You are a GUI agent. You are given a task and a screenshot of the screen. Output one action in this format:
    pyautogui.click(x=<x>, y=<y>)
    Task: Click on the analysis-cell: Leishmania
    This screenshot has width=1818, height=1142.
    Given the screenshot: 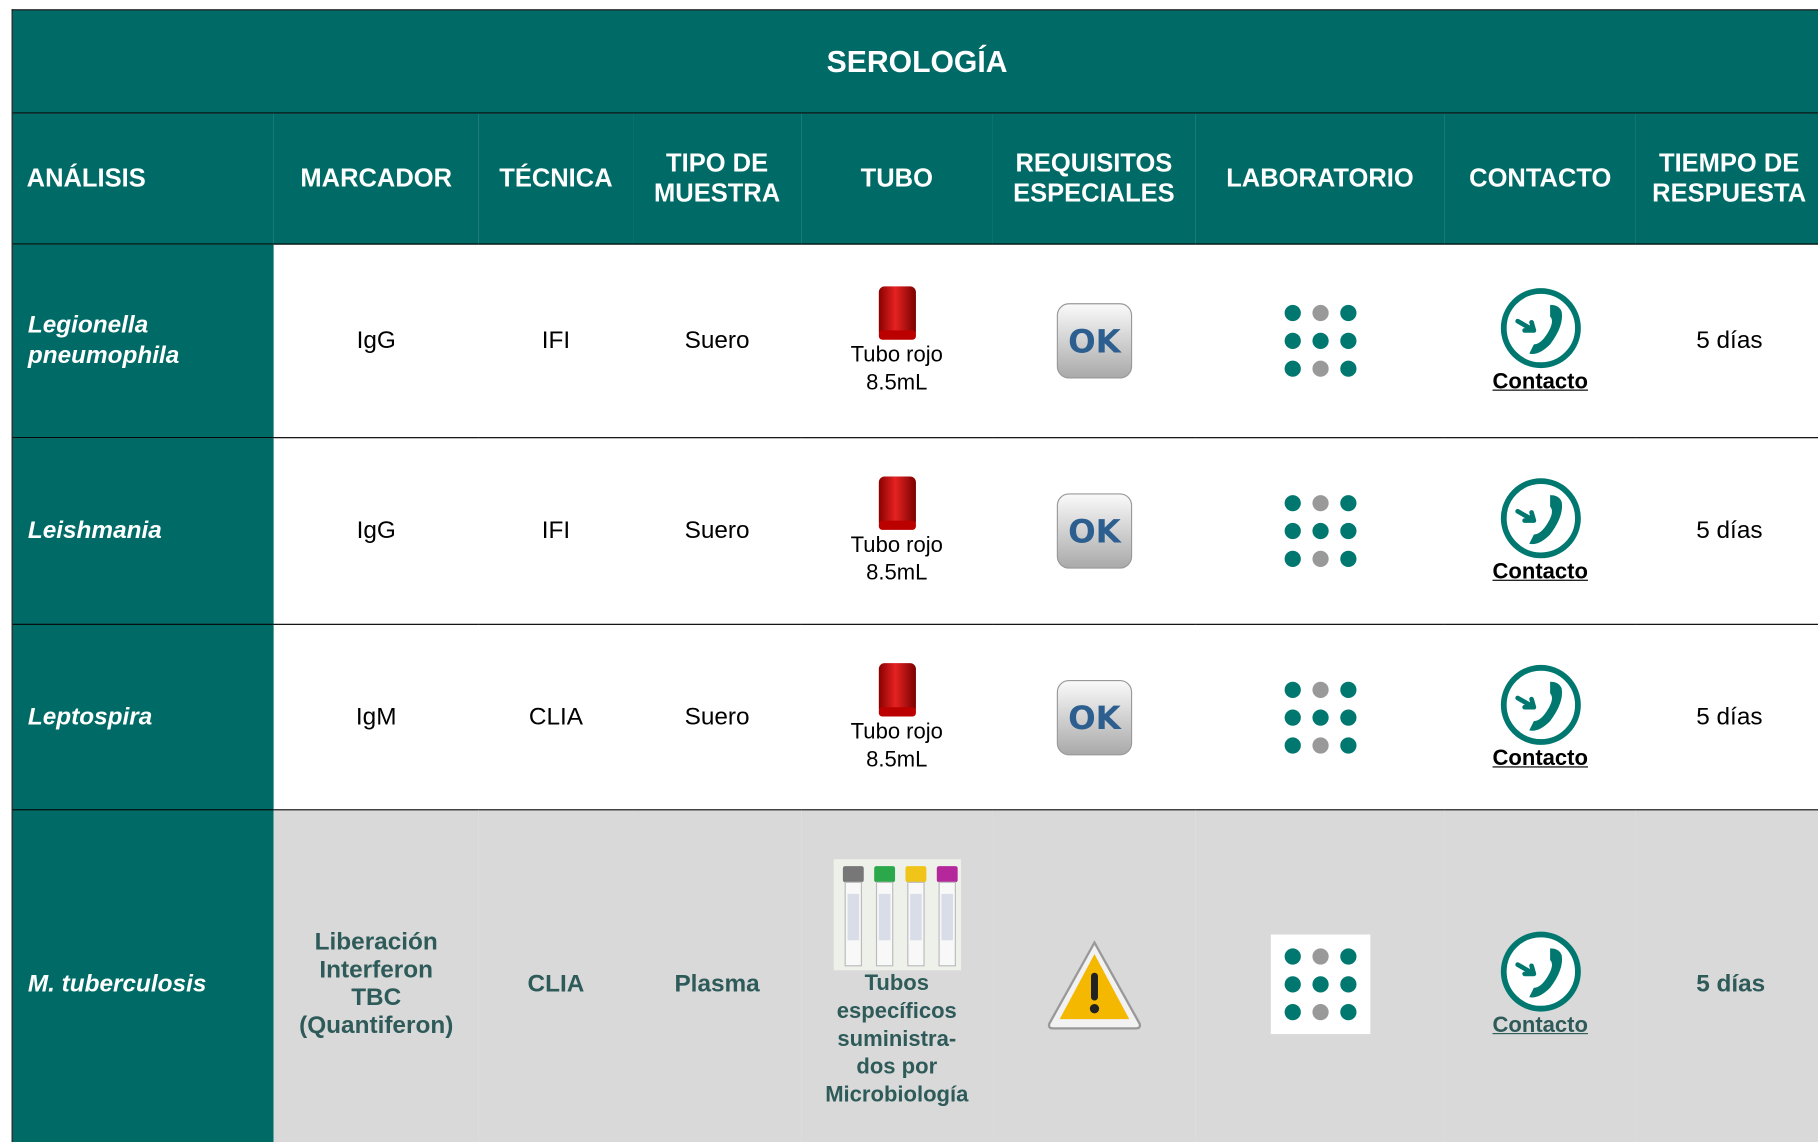 What is the action you would take?
    pyautogui.click(x=143, y=531)
    